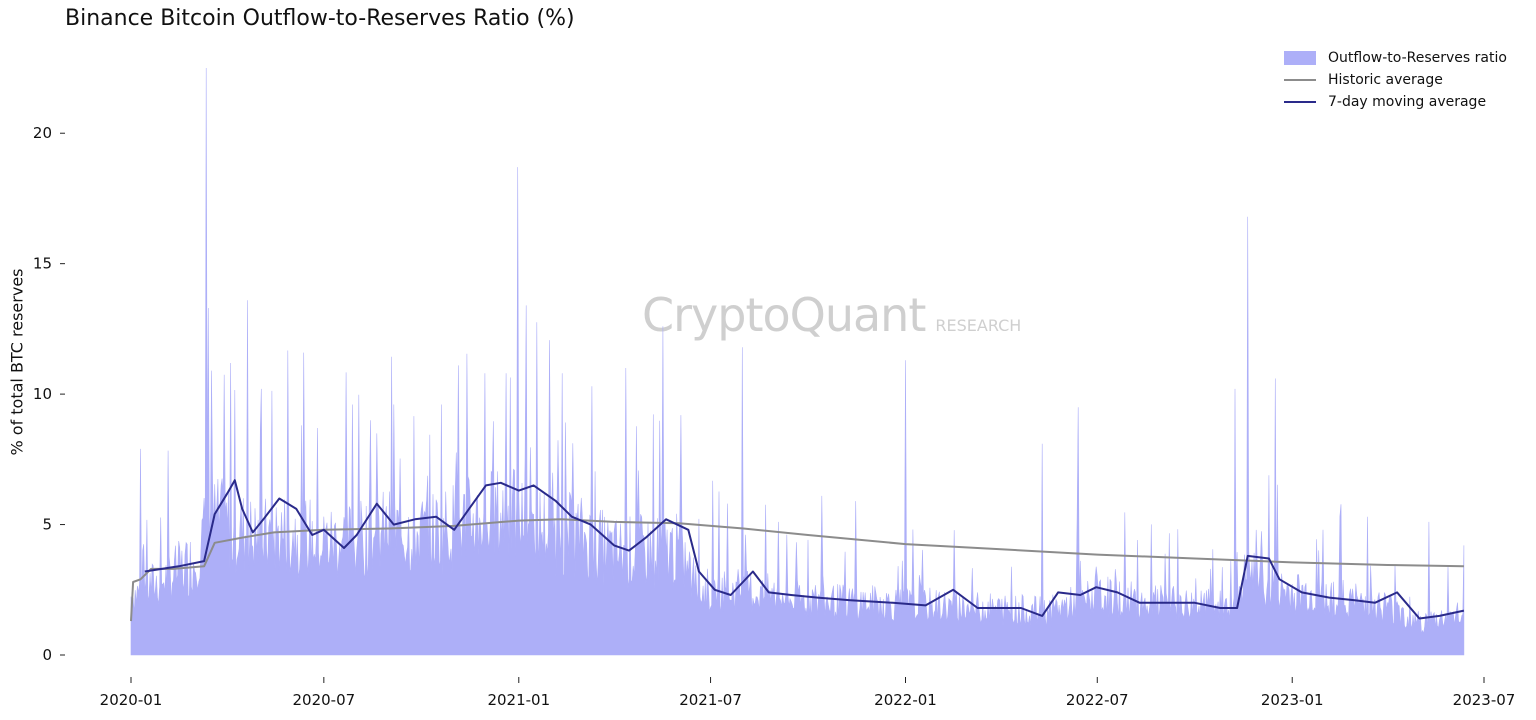 The width and height of the screenshot is (1536, 720). Describe the element at coordinates (1300, 80) in the screenshot. I see `legend-swatch-historic` at that location.